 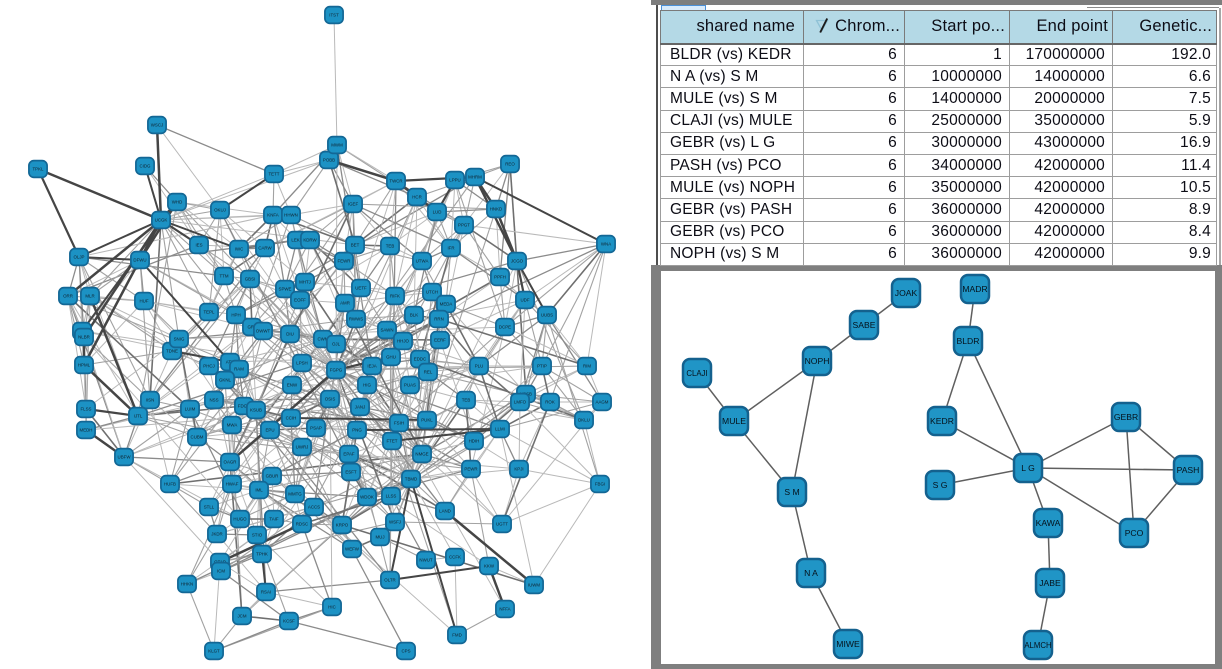 What do you see at coordinates (848, 644) in the screenshot?
I see `svg-text: MIWE` at bounding box center [848, 644].